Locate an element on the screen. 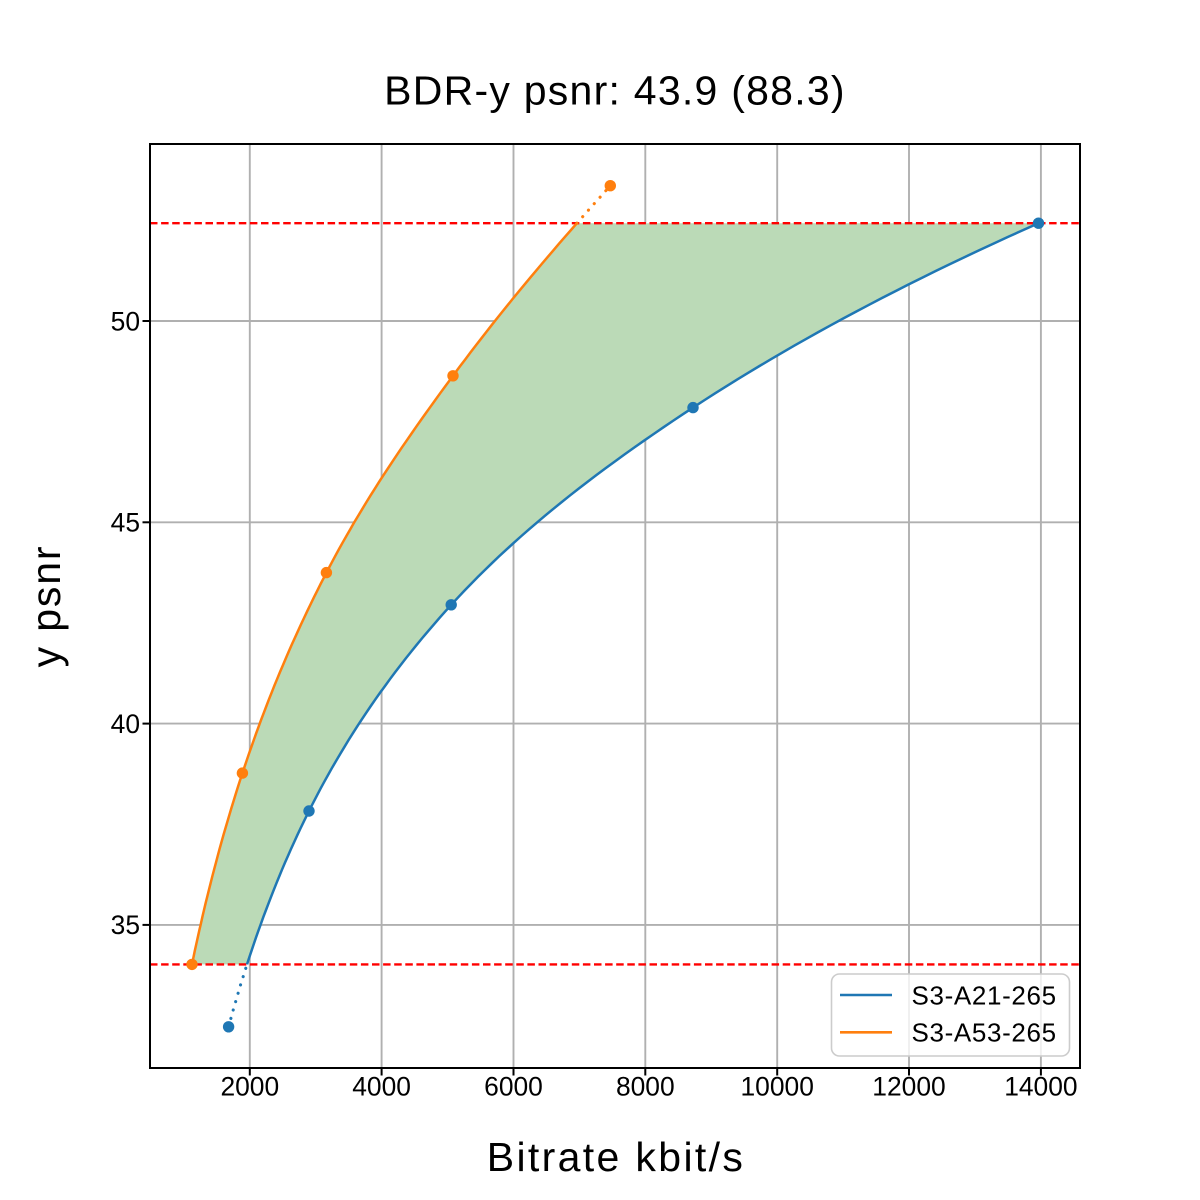 The image size is (1200, 1200). svg-text: S3-A53-265 is located at coordinates (984, 1033).